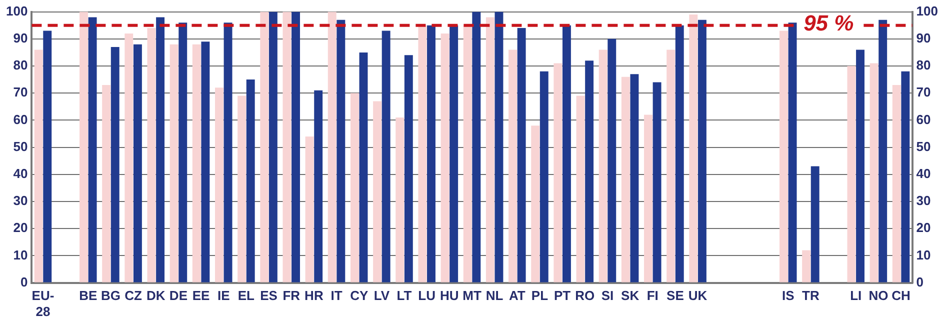 This screenshot has height=328, width=944. What do you see at coordinates (495, 296) in the screenshot?
I see `x-tick-label: NL` at bounding box center [495, 296].